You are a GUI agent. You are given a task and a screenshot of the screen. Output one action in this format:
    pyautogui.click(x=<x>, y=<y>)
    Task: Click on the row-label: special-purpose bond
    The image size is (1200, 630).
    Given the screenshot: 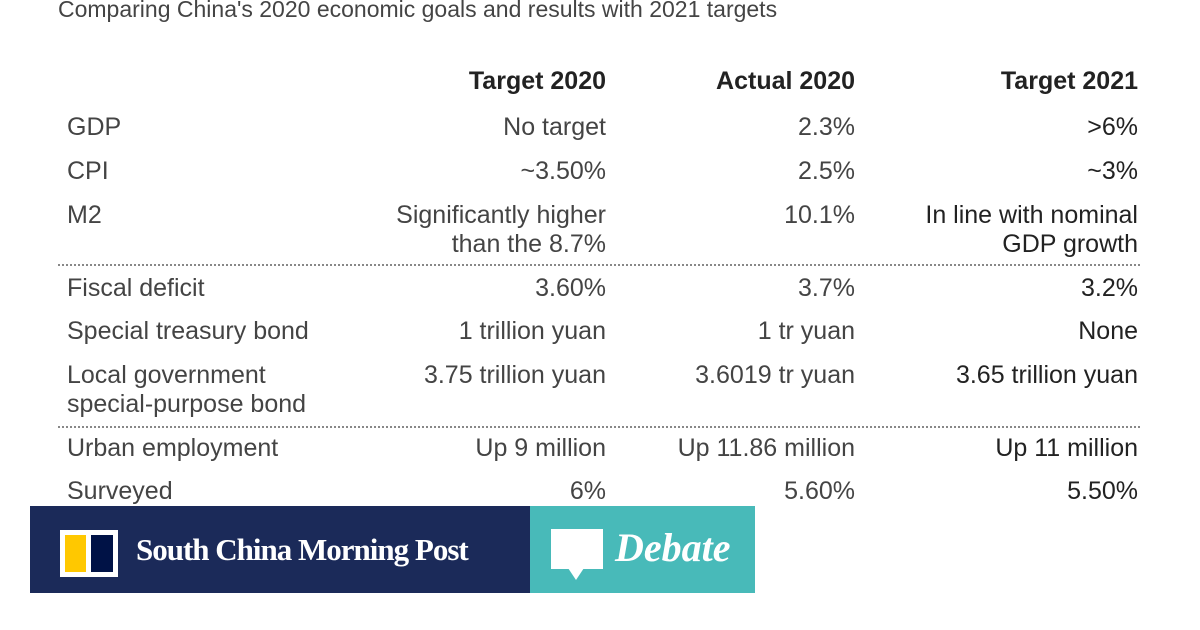 What is the action you would take?
    pyautogui.click(x=187, y=404)
    